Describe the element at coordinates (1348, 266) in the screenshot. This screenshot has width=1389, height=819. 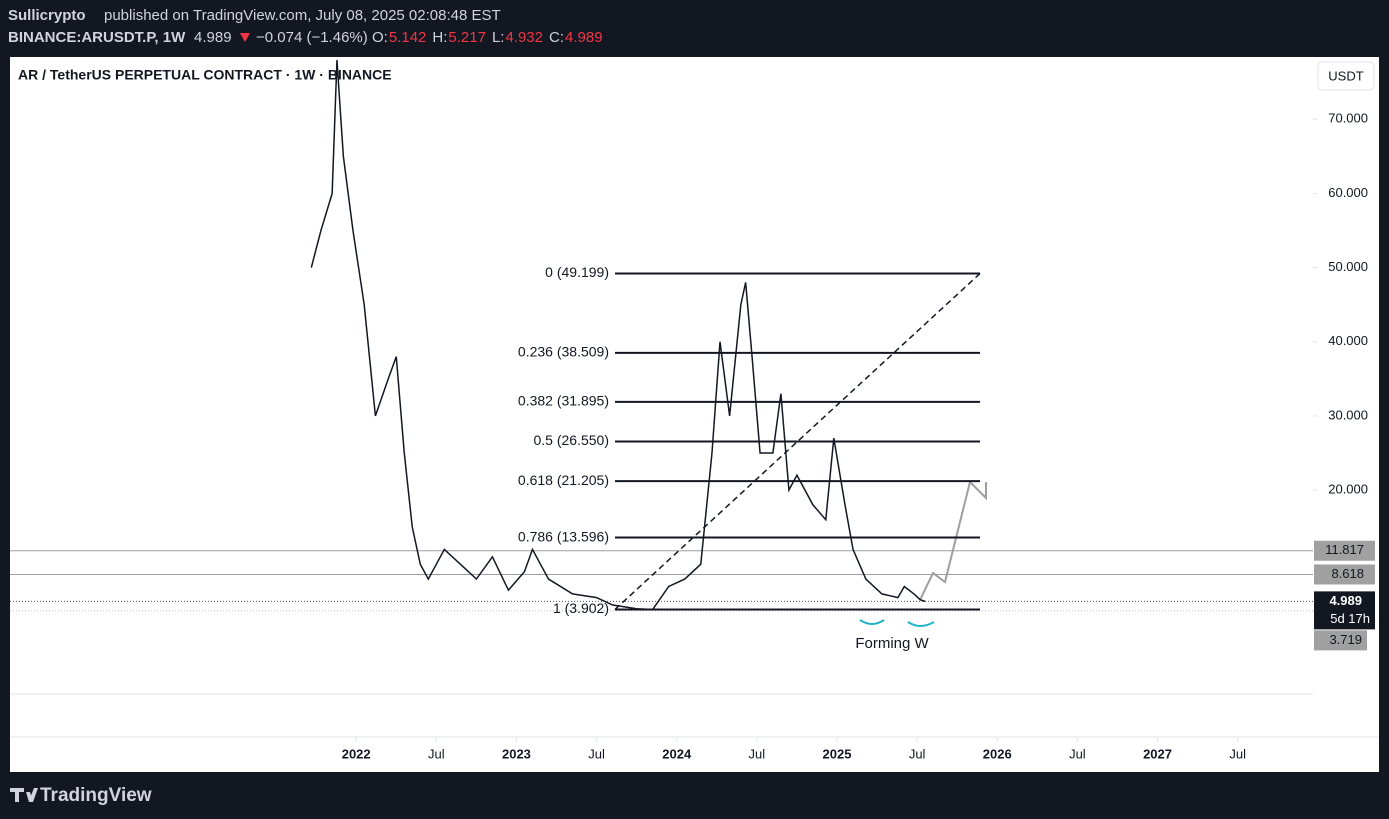
I see `y-tick-label: 50.000` at that location.